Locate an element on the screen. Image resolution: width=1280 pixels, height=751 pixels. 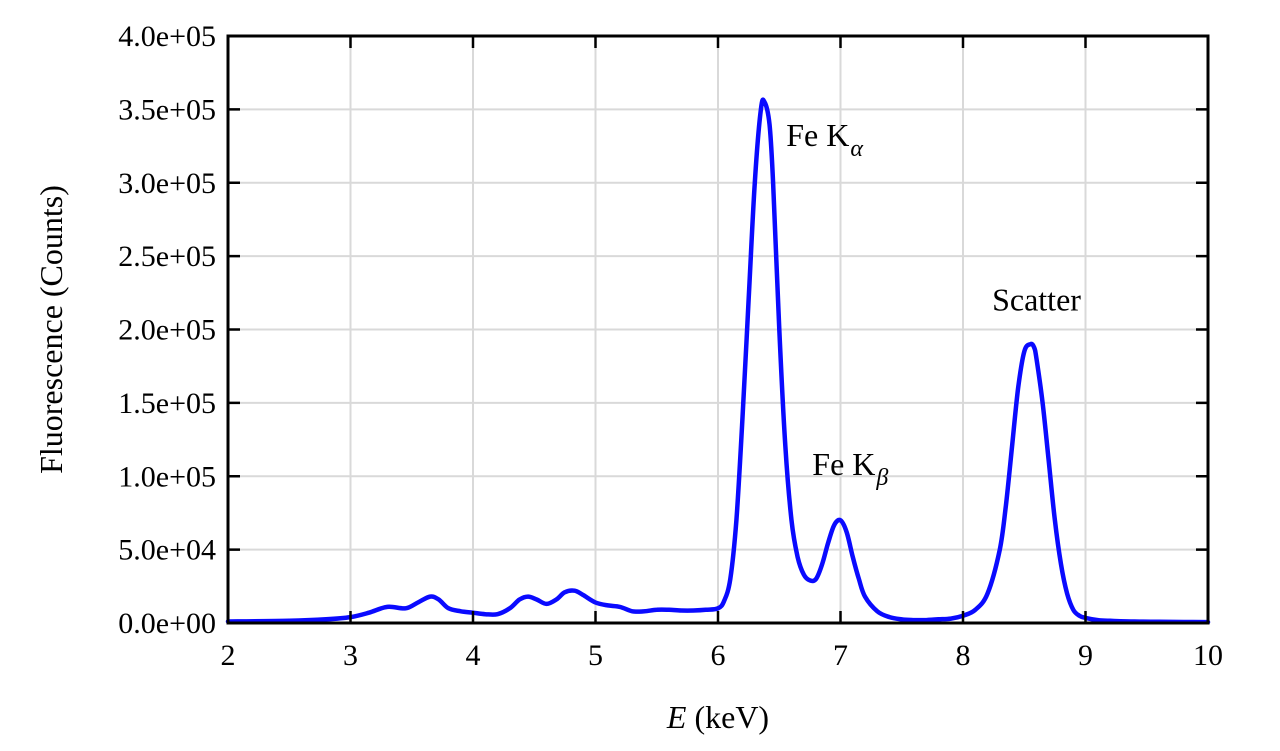
y-tick-label-0: 0.0e+00 is located at coordinates (167, 623).